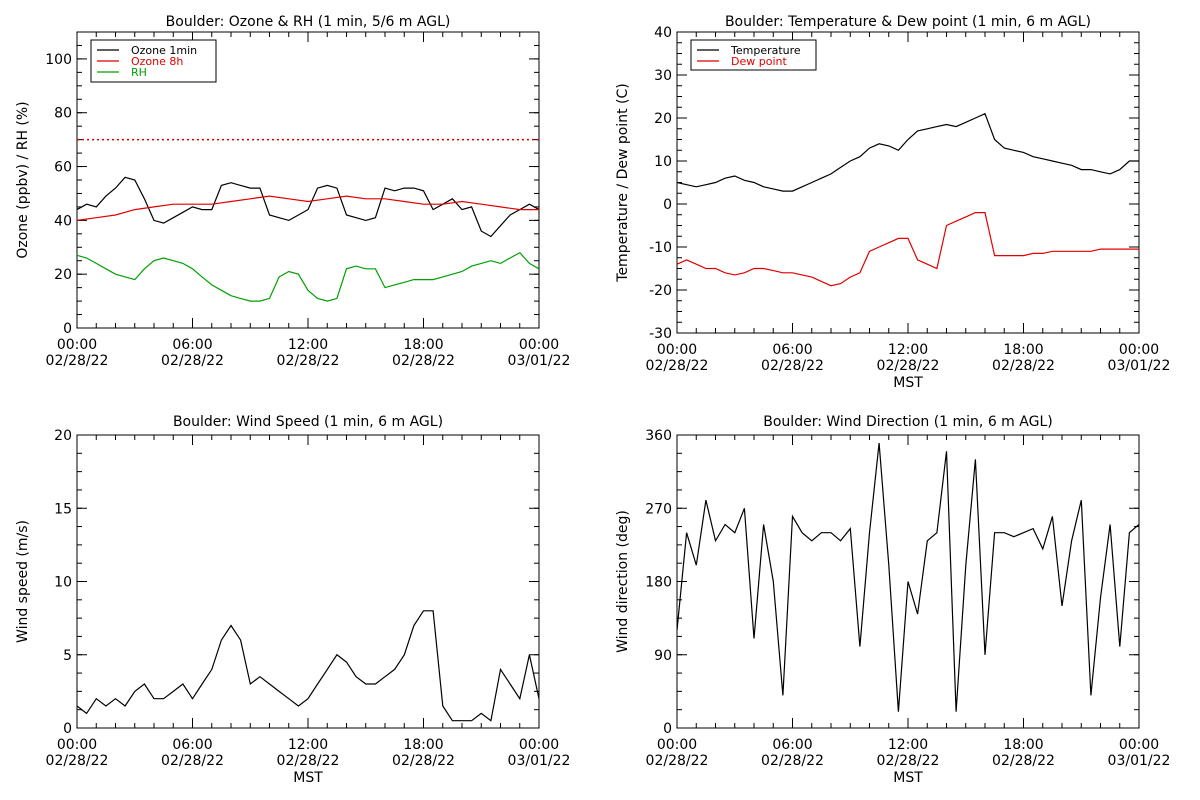  Describe the element at coordinates (623, 182) in the screenshot. I see `y-axis-label: Temperature / Dew point (C)` at that location.